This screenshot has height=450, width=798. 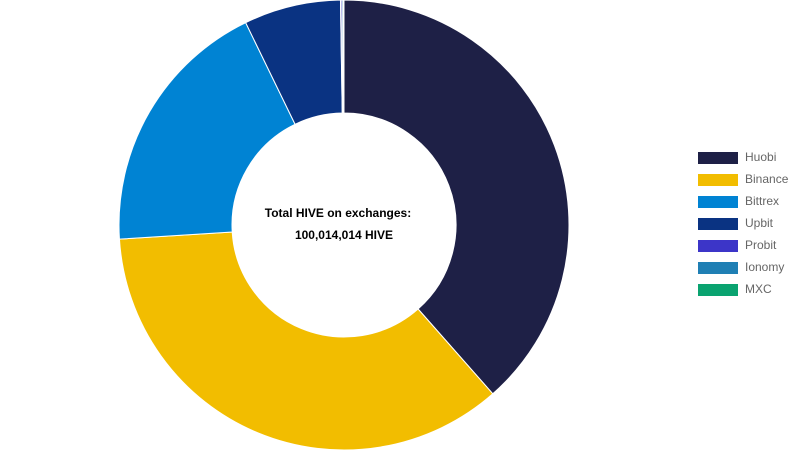 I want to click on legend-label: Bittrex, so click(x=762, y=201).